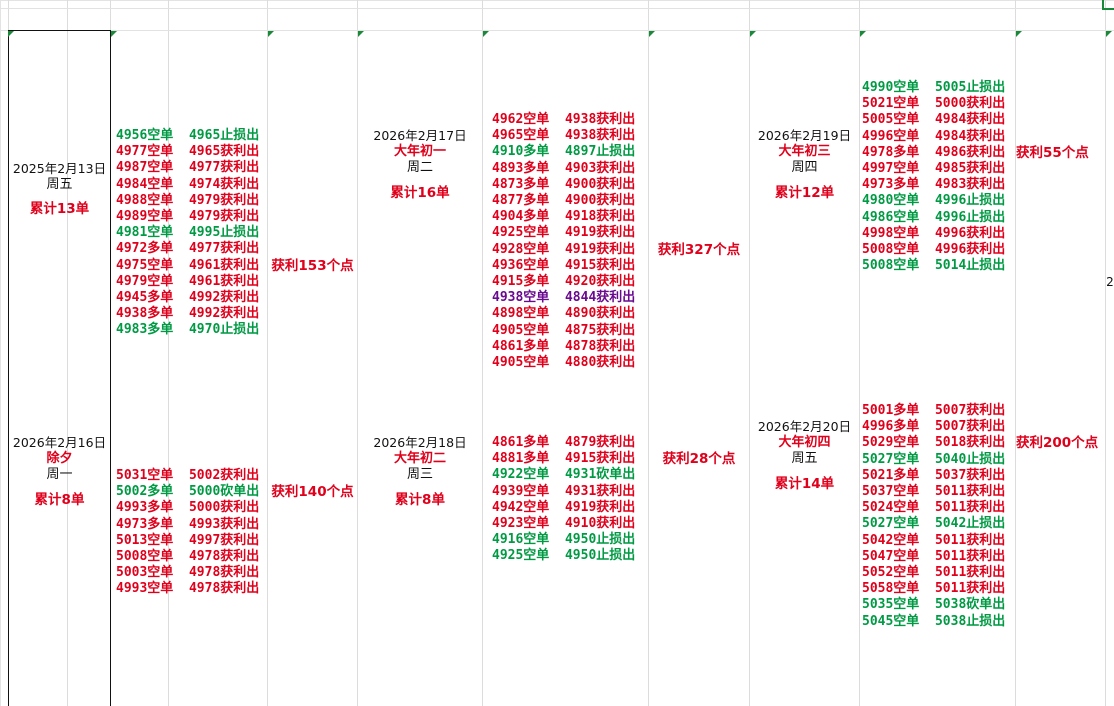  I want to click on trade-row: 5042空单 5011获利出, so click(934, 540).